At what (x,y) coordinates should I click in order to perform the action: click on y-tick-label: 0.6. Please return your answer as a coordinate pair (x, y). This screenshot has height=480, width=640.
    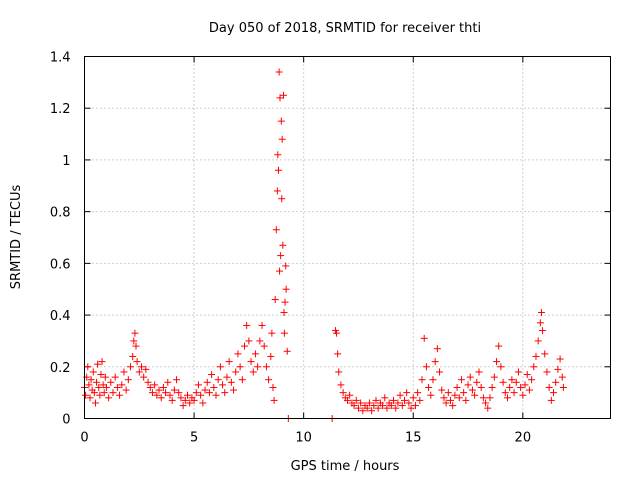
    Looking at the image, I should click on (60, 264).